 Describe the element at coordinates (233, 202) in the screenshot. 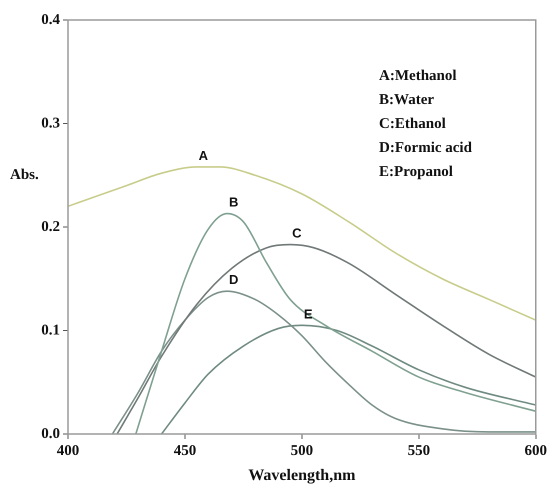

I see `series-label: B` at that location.